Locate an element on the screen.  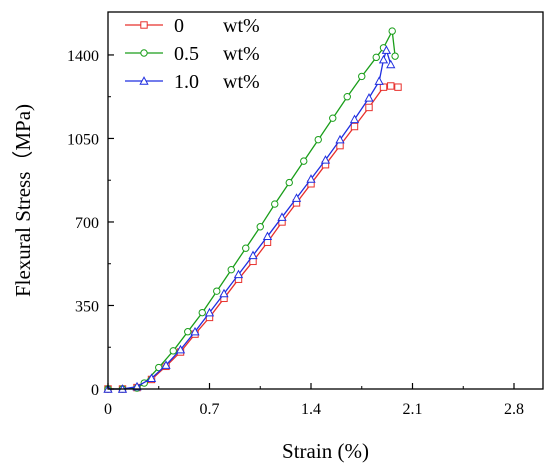
y-tick-label: 1050 is located at coordinates (83, 139).